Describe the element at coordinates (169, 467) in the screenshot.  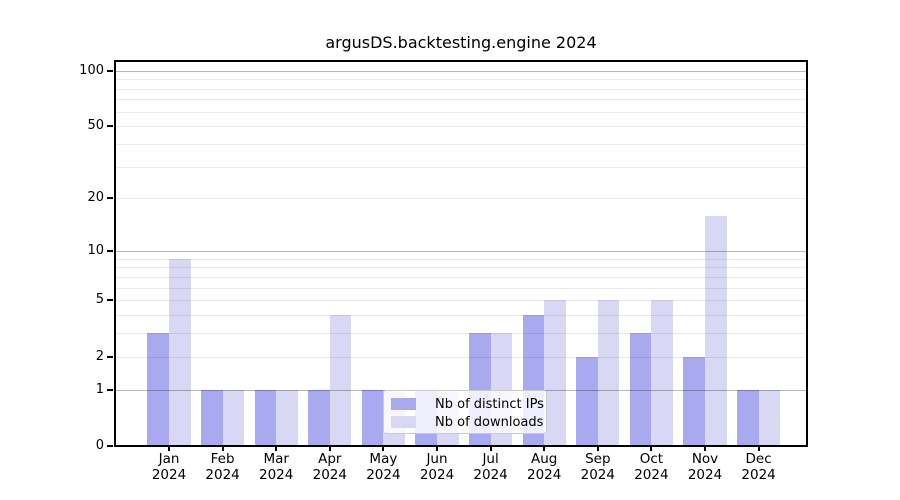
I see `x-tick-label: Jan 2024` at that location.